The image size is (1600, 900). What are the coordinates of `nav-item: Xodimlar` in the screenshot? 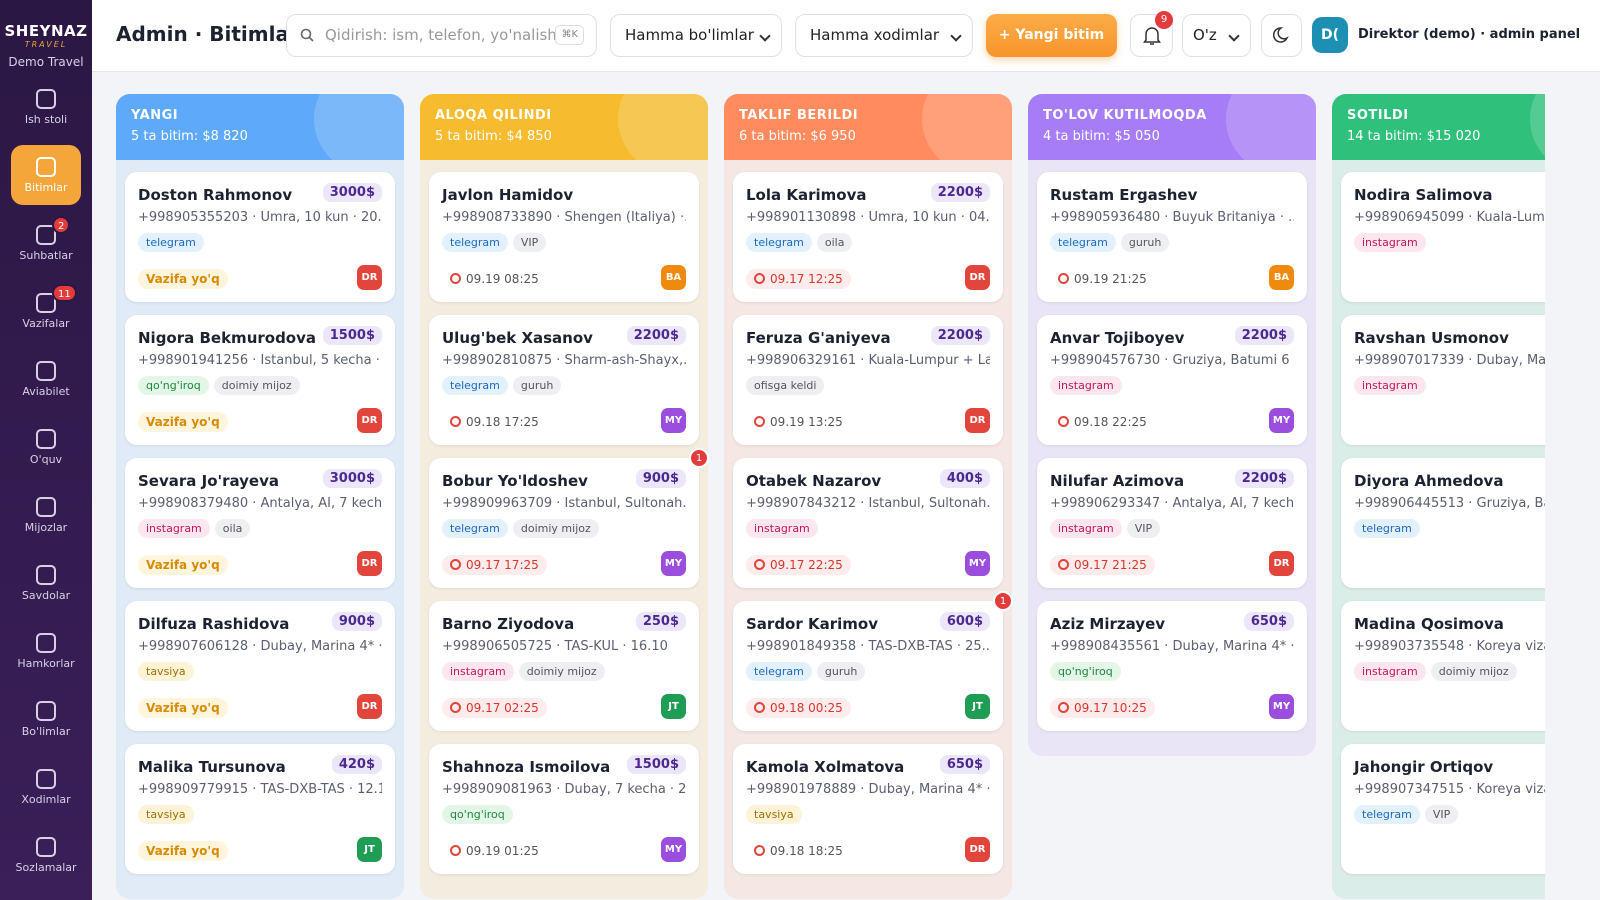 It's located at (46, 787).